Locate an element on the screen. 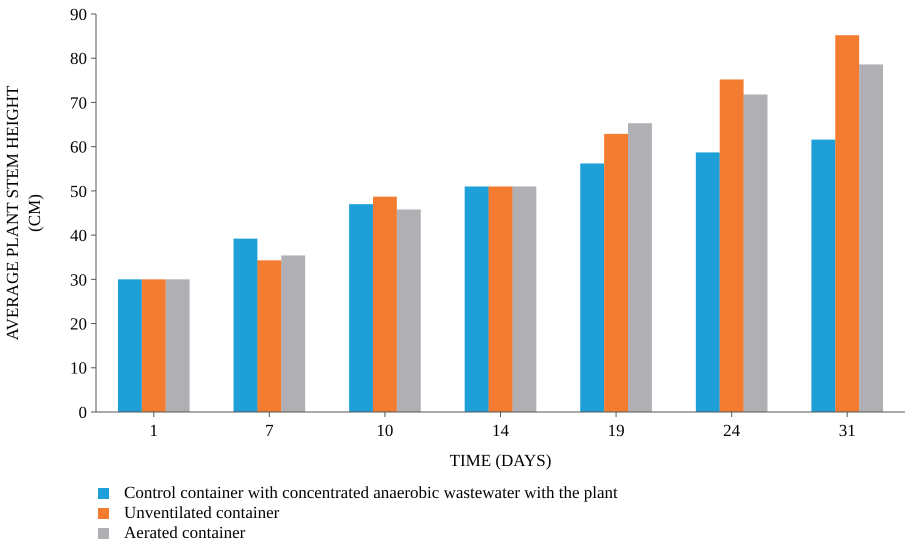  y-tick-label: 70 is located at coordinates (78, 102).